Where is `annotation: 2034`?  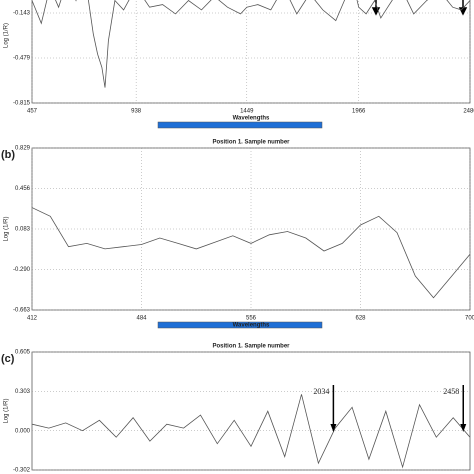
annotation: 2034 is located at coordinates (321, 391).